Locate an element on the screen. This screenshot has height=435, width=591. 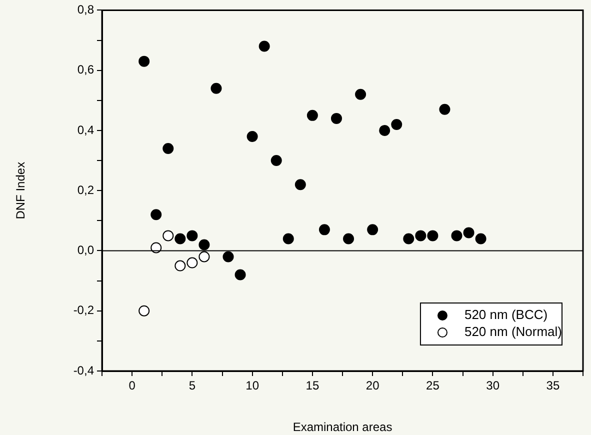
y-tick-label: 0,6 is located at coordinates (85, 69).